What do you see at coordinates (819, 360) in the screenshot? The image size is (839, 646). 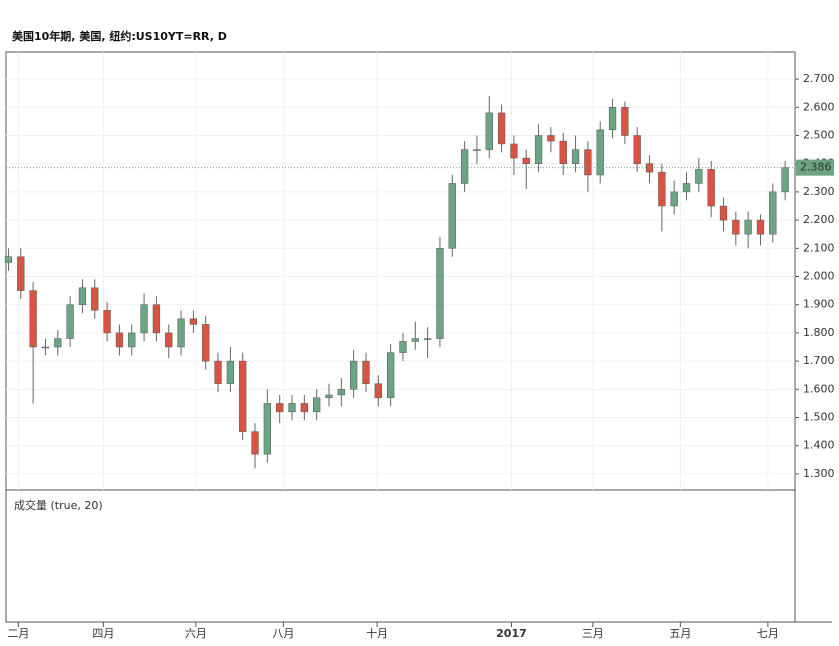 I see `y-tick-label: 1.700` at bounding box center [819, 360].